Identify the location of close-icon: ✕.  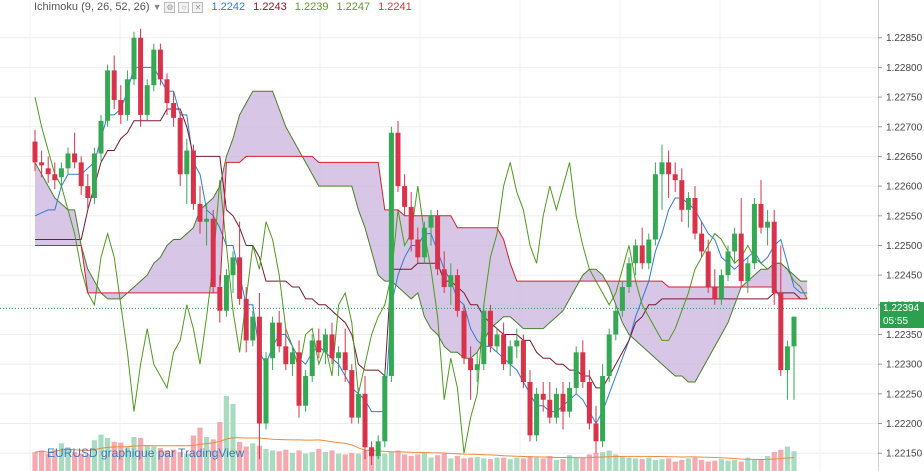
(198, 7).